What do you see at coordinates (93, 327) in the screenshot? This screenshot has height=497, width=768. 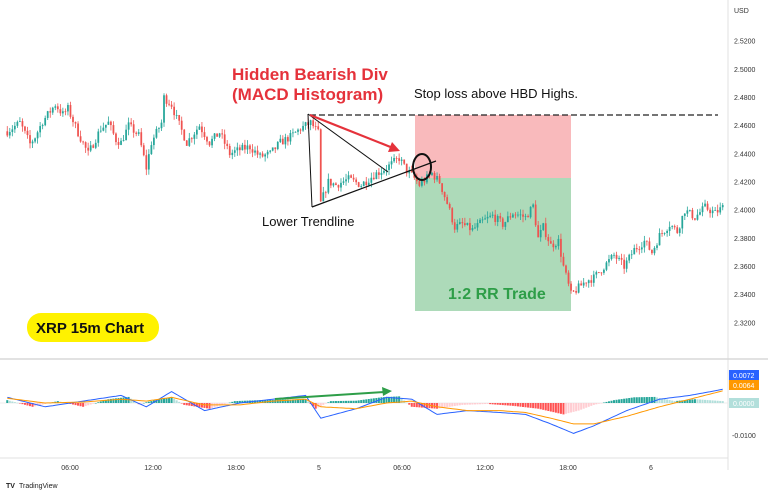 I see `chart-badge` at bounding box center [93, 327].